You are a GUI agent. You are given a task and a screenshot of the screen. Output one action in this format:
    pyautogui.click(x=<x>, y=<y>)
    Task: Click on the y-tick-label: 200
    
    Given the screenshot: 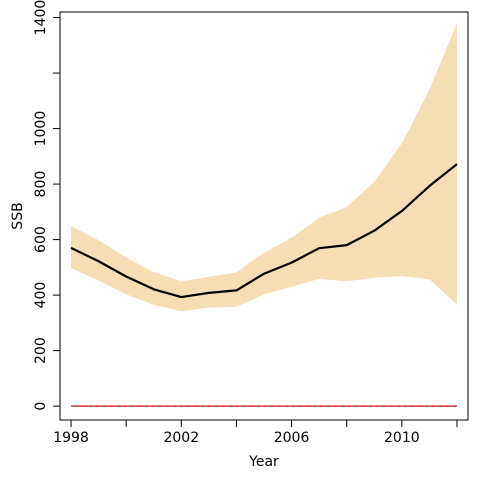 What is the action you would take?
    pyautogui.click(x=41, y=350)
    